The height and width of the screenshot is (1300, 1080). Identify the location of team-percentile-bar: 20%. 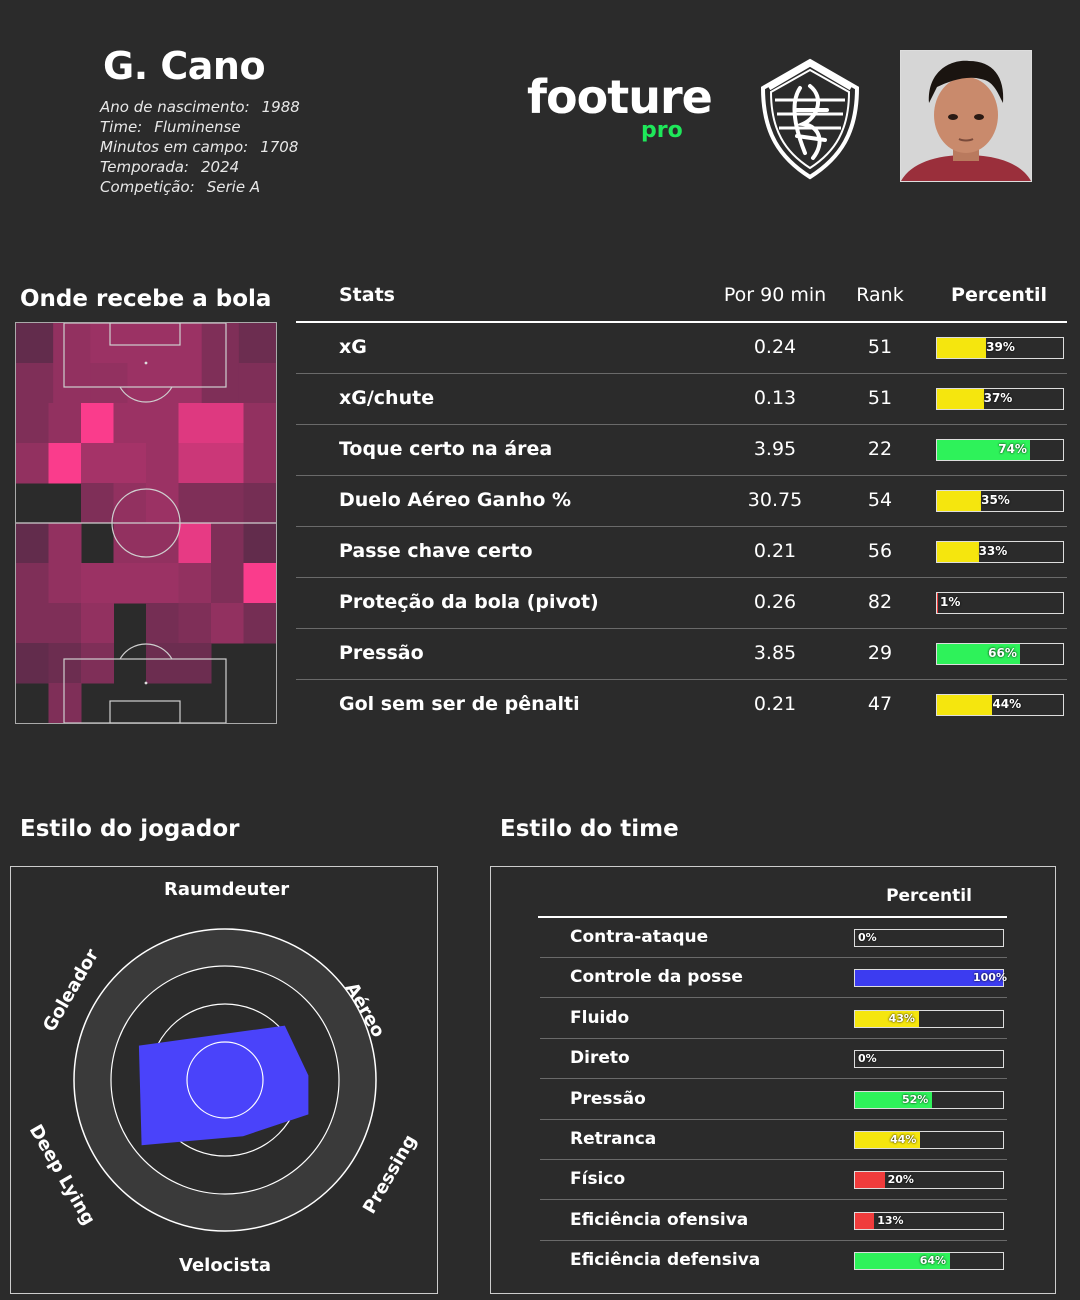
(929, 1180).